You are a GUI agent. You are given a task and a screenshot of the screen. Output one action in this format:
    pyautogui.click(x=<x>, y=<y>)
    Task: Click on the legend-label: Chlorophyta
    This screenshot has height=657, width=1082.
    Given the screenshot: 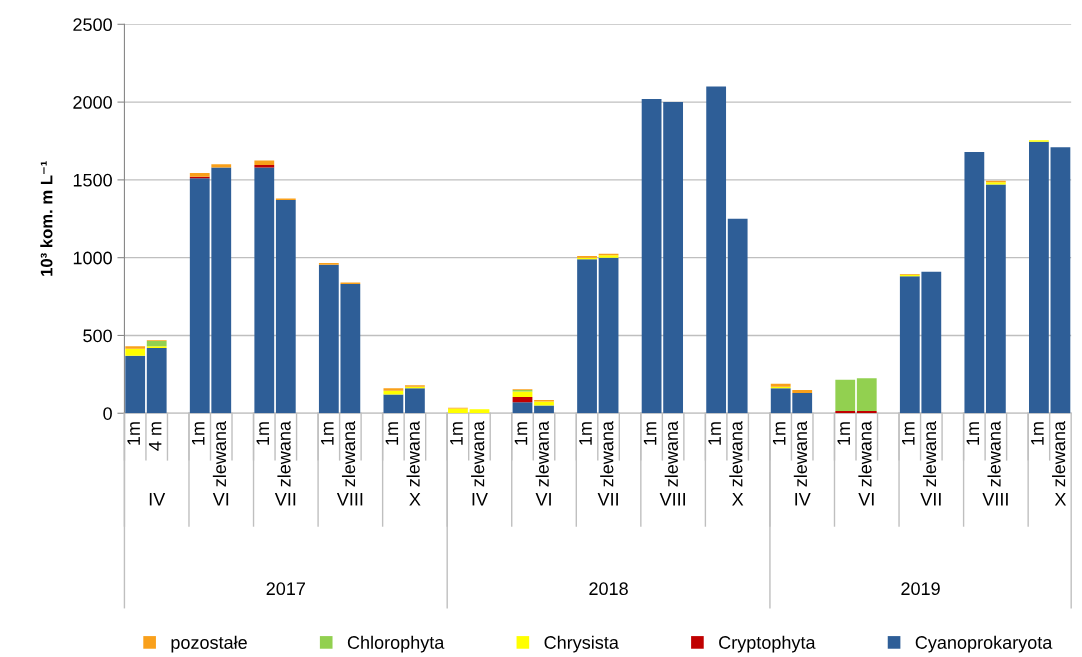 What is the action you would take?
    pyautogui.click(x=396, y=644)
    